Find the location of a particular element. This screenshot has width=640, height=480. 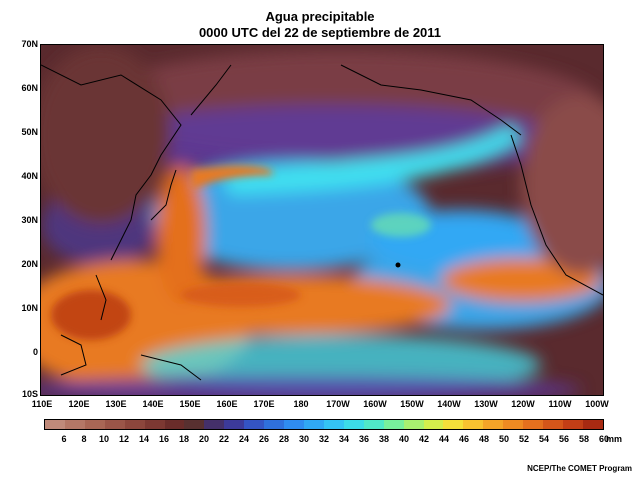

lon-label-140e: 140E is located at coordinates (153, 404).